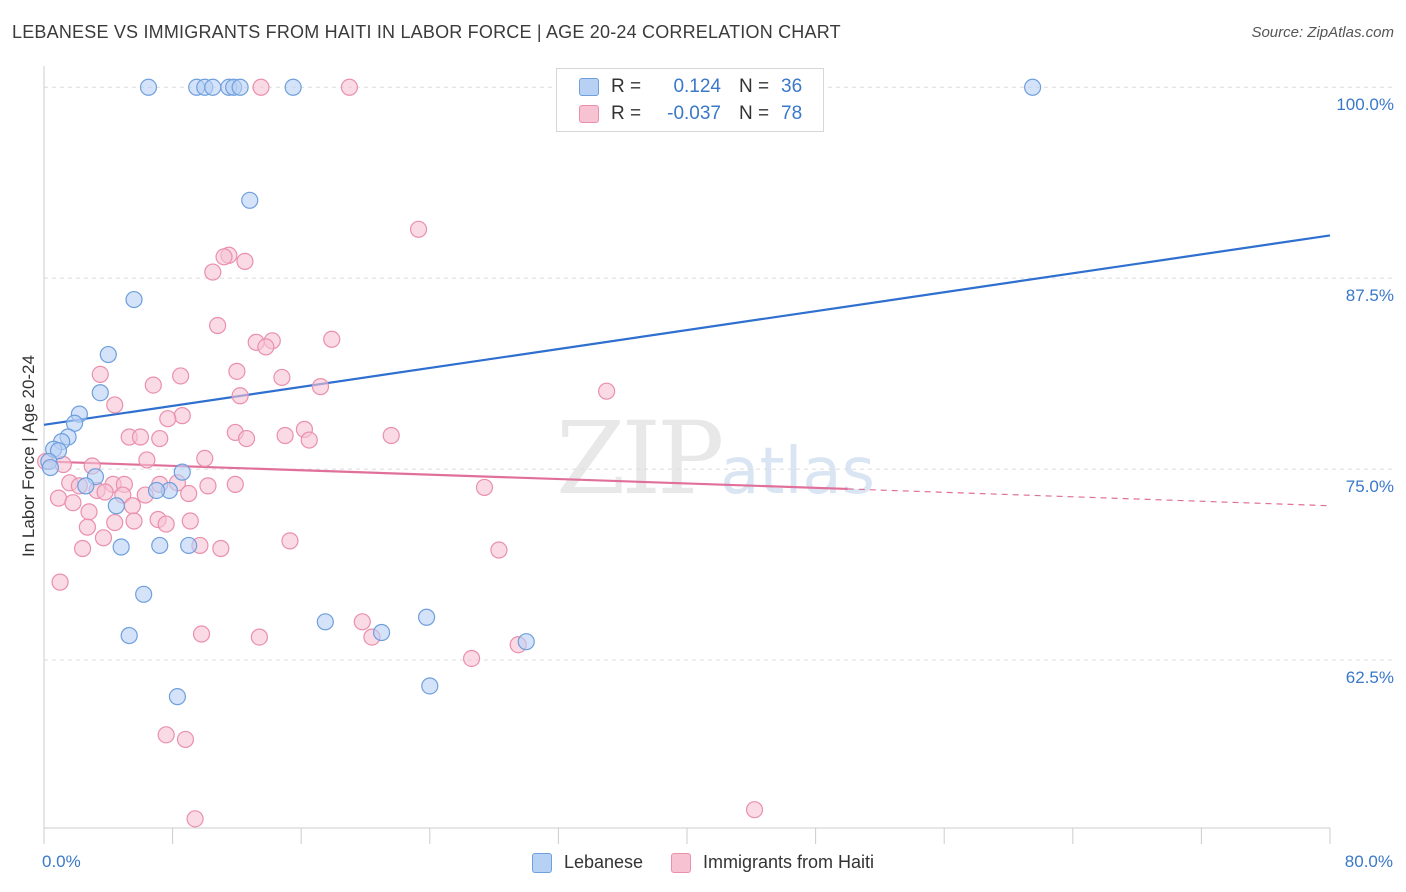 The width and height of the screenshot is (1406, 892). What do you see at coordinates (1089, 497) in the screenshot?
I see `trend-line-haiti-extrapolated` at bounding box center [1089, 497].